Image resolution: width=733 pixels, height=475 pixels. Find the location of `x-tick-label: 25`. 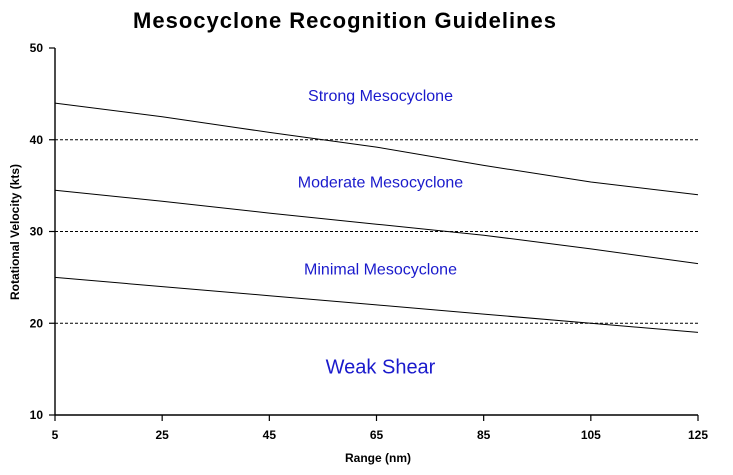

x-tick-label: 25 is located at coordinates (162, 435).